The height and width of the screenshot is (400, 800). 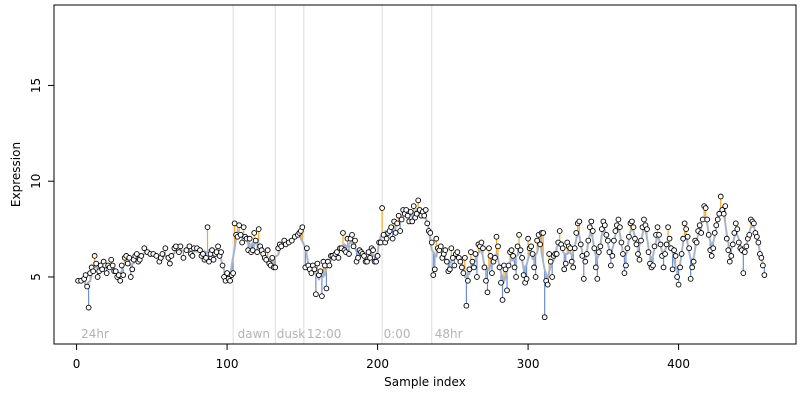 What do you see at coordinates (272, 334) in the screenshot?
I see `phase-labels: 24hr dawn dusk 12:00 0:00 48hr` at bounding box center [272, 334].